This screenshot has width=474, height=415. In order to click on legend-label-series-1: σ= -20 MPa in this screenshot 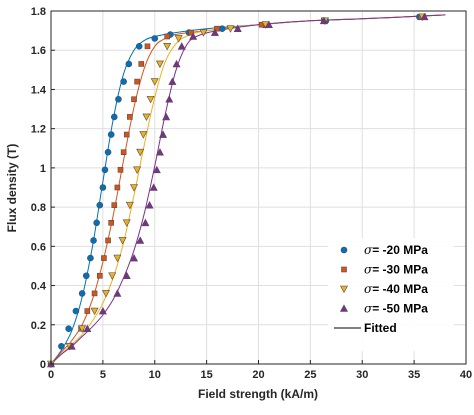, I will do `click(396, 250)`.